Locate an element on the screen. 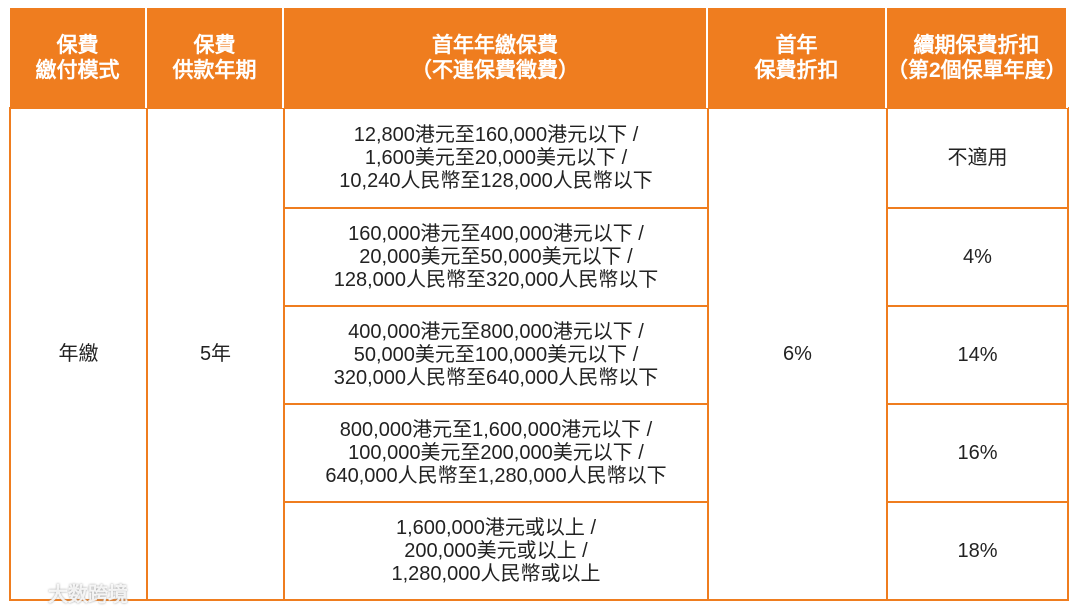  premium-term: 5年 is located at coordinates (215, 354).